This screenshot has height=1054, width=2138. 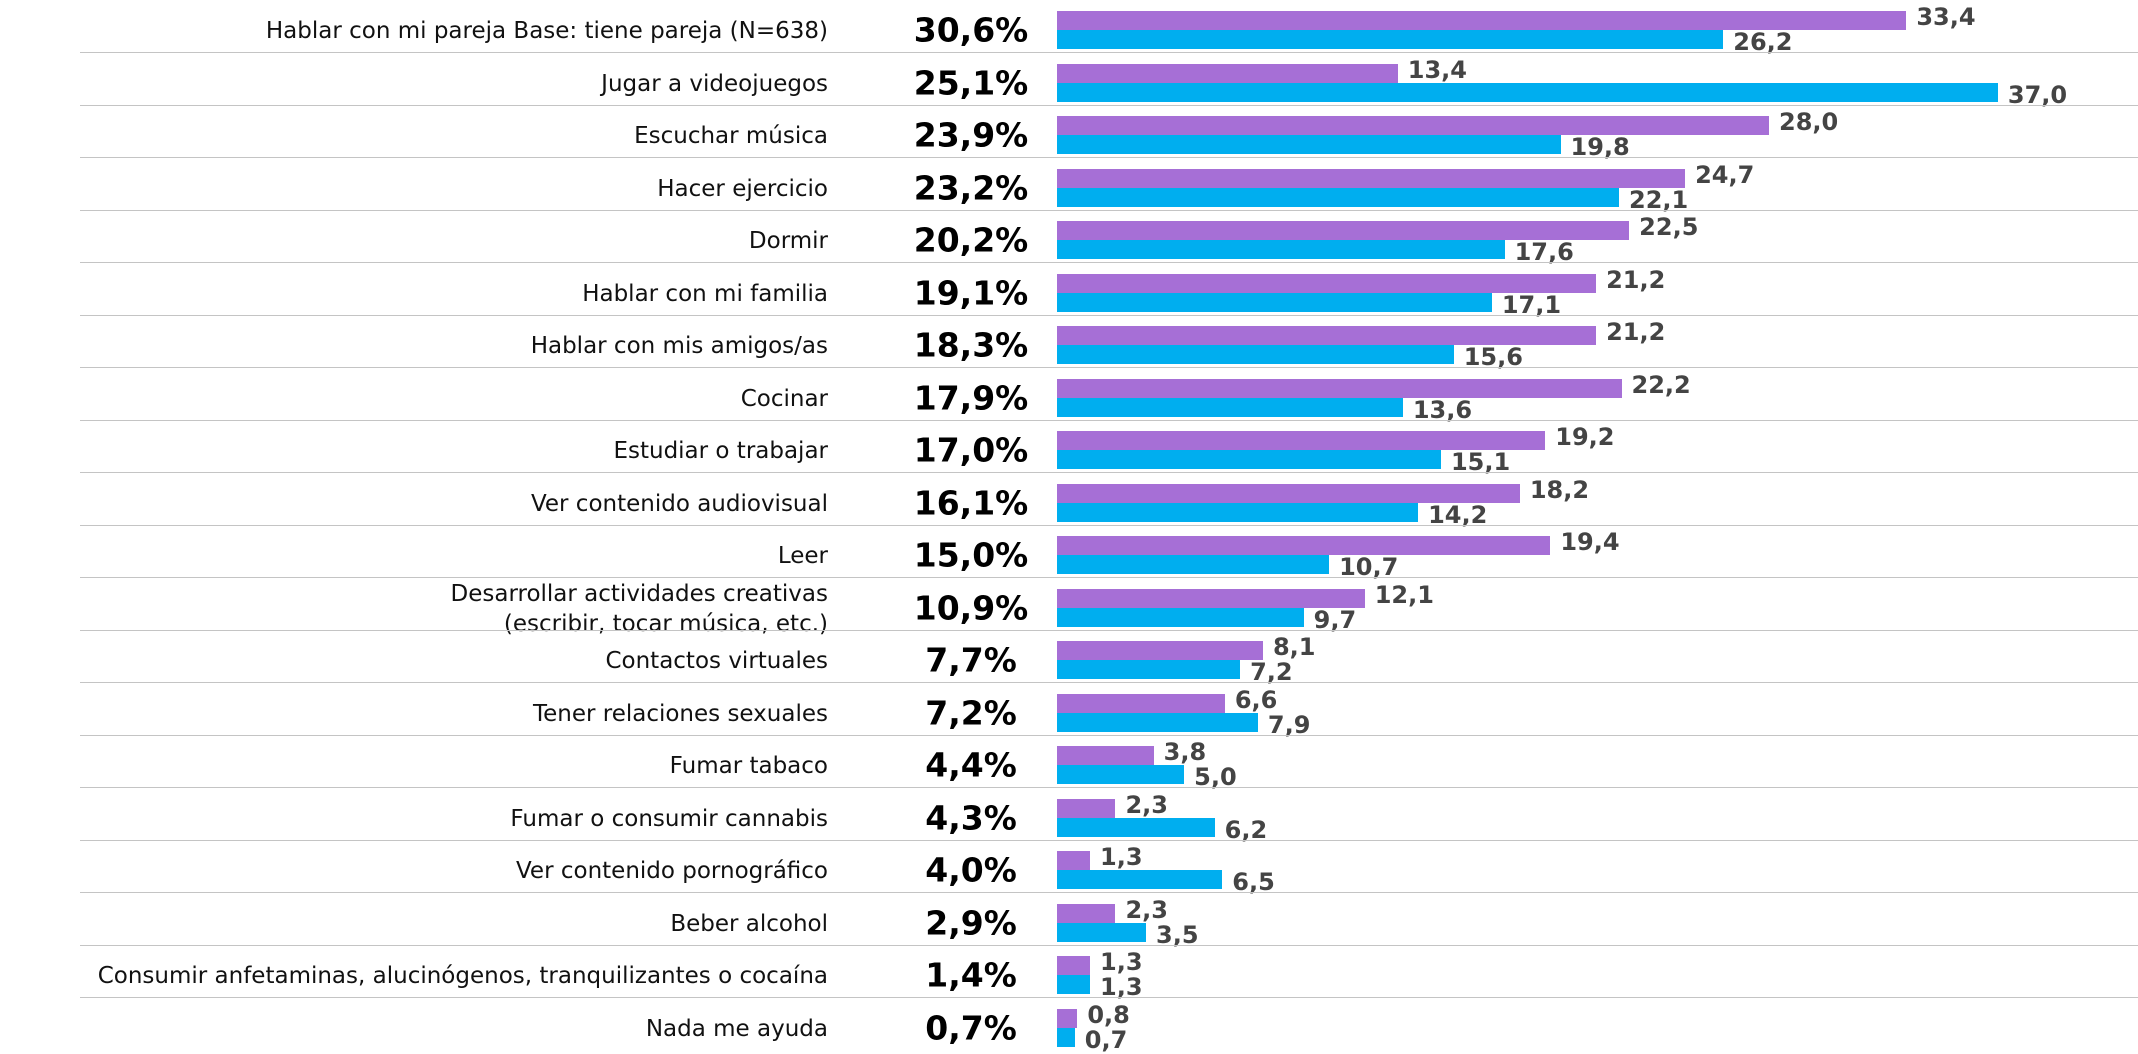 What do you see at coordinates (1294, 647) in the screenshot?
I see `value-label: 8,1` at bounding box center [1294, 647].